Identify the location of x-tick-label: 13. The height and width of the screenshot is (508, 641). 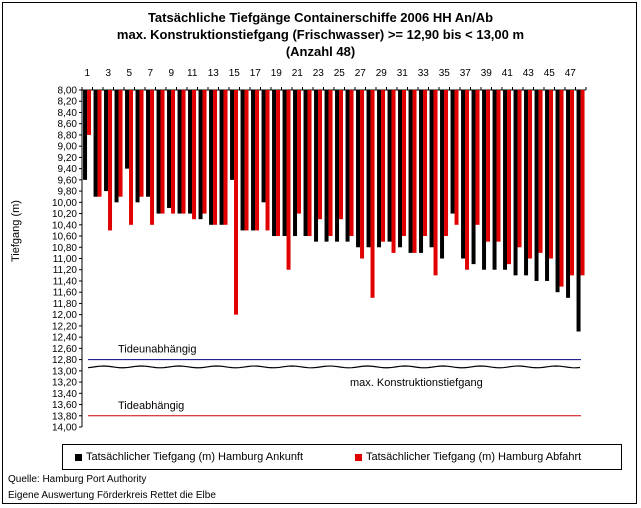
(214, 73).